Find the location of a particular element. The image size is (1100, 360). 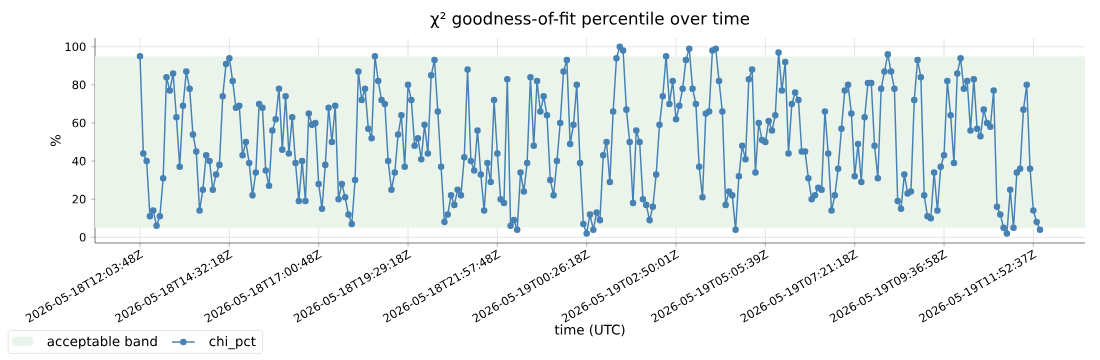

legend-label: chi_pct is located at coordinates (232, 342).